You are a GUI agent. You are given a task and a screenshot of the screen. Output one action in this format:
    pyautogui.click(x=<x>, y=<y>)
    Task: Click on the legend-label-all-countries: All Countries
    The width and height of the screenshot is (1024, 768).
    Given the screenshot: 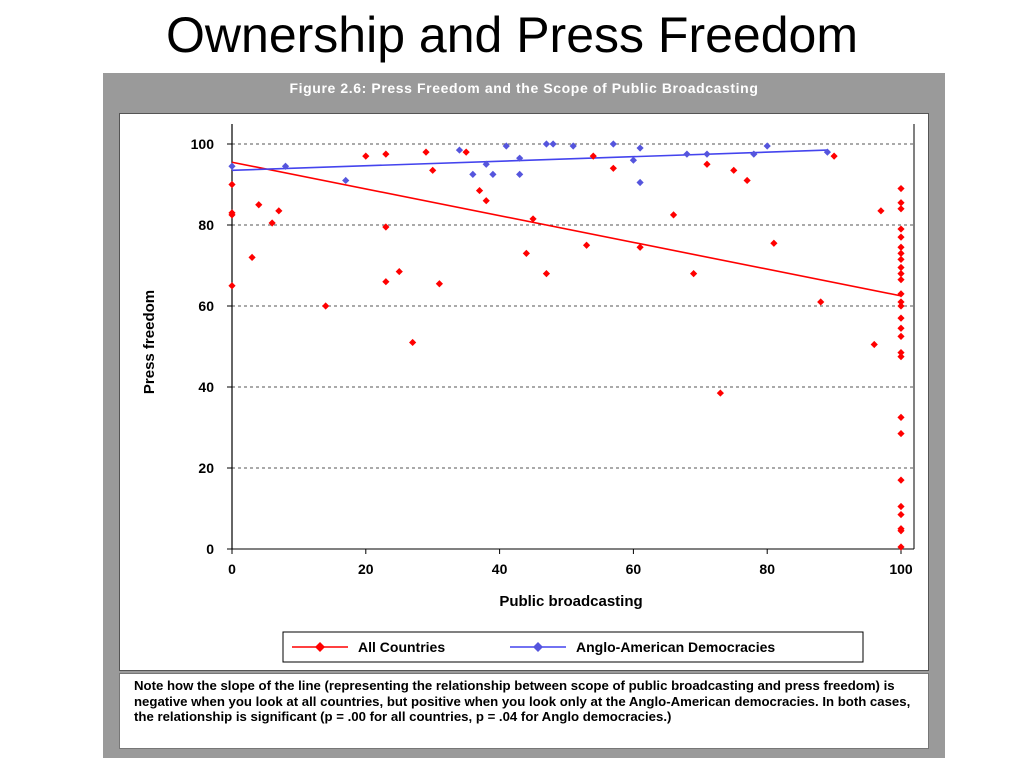 What is the action you would take?
    pyautogui.click(x=401, y=647)
    